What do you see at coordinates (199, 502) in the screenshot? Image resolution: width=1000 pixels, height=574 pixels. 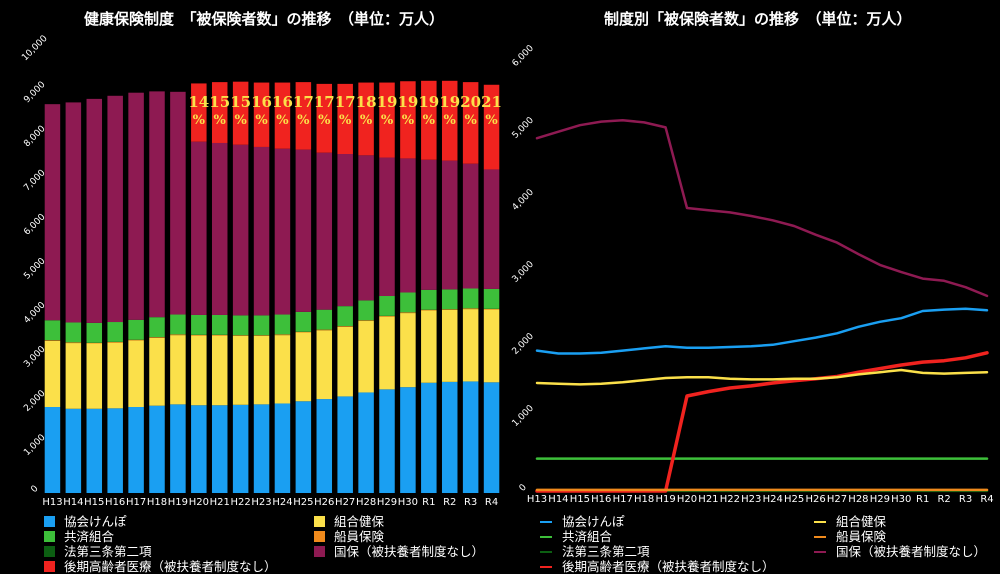 I see `x-tick-label: H20` at bounding box center [199, 502].